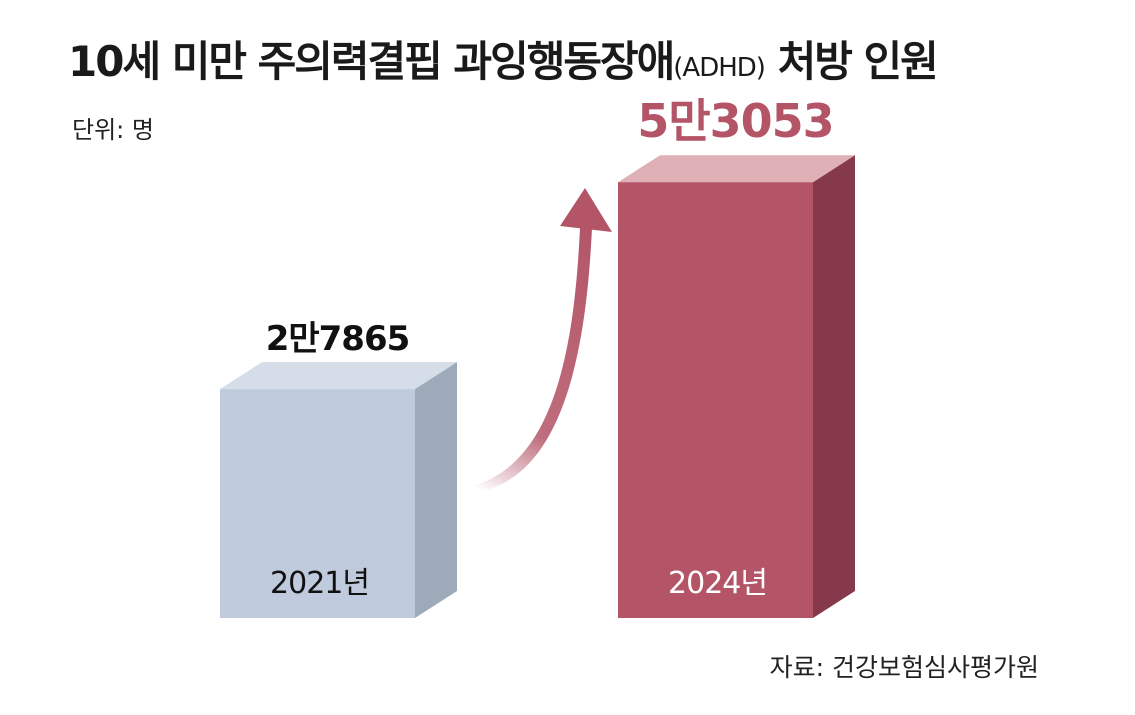  Describe the element at coordinates (371, 61) in the screenshot. I see `chart-title-main: 10세 미만 주의력결핍 과잉행동장애` at that location.